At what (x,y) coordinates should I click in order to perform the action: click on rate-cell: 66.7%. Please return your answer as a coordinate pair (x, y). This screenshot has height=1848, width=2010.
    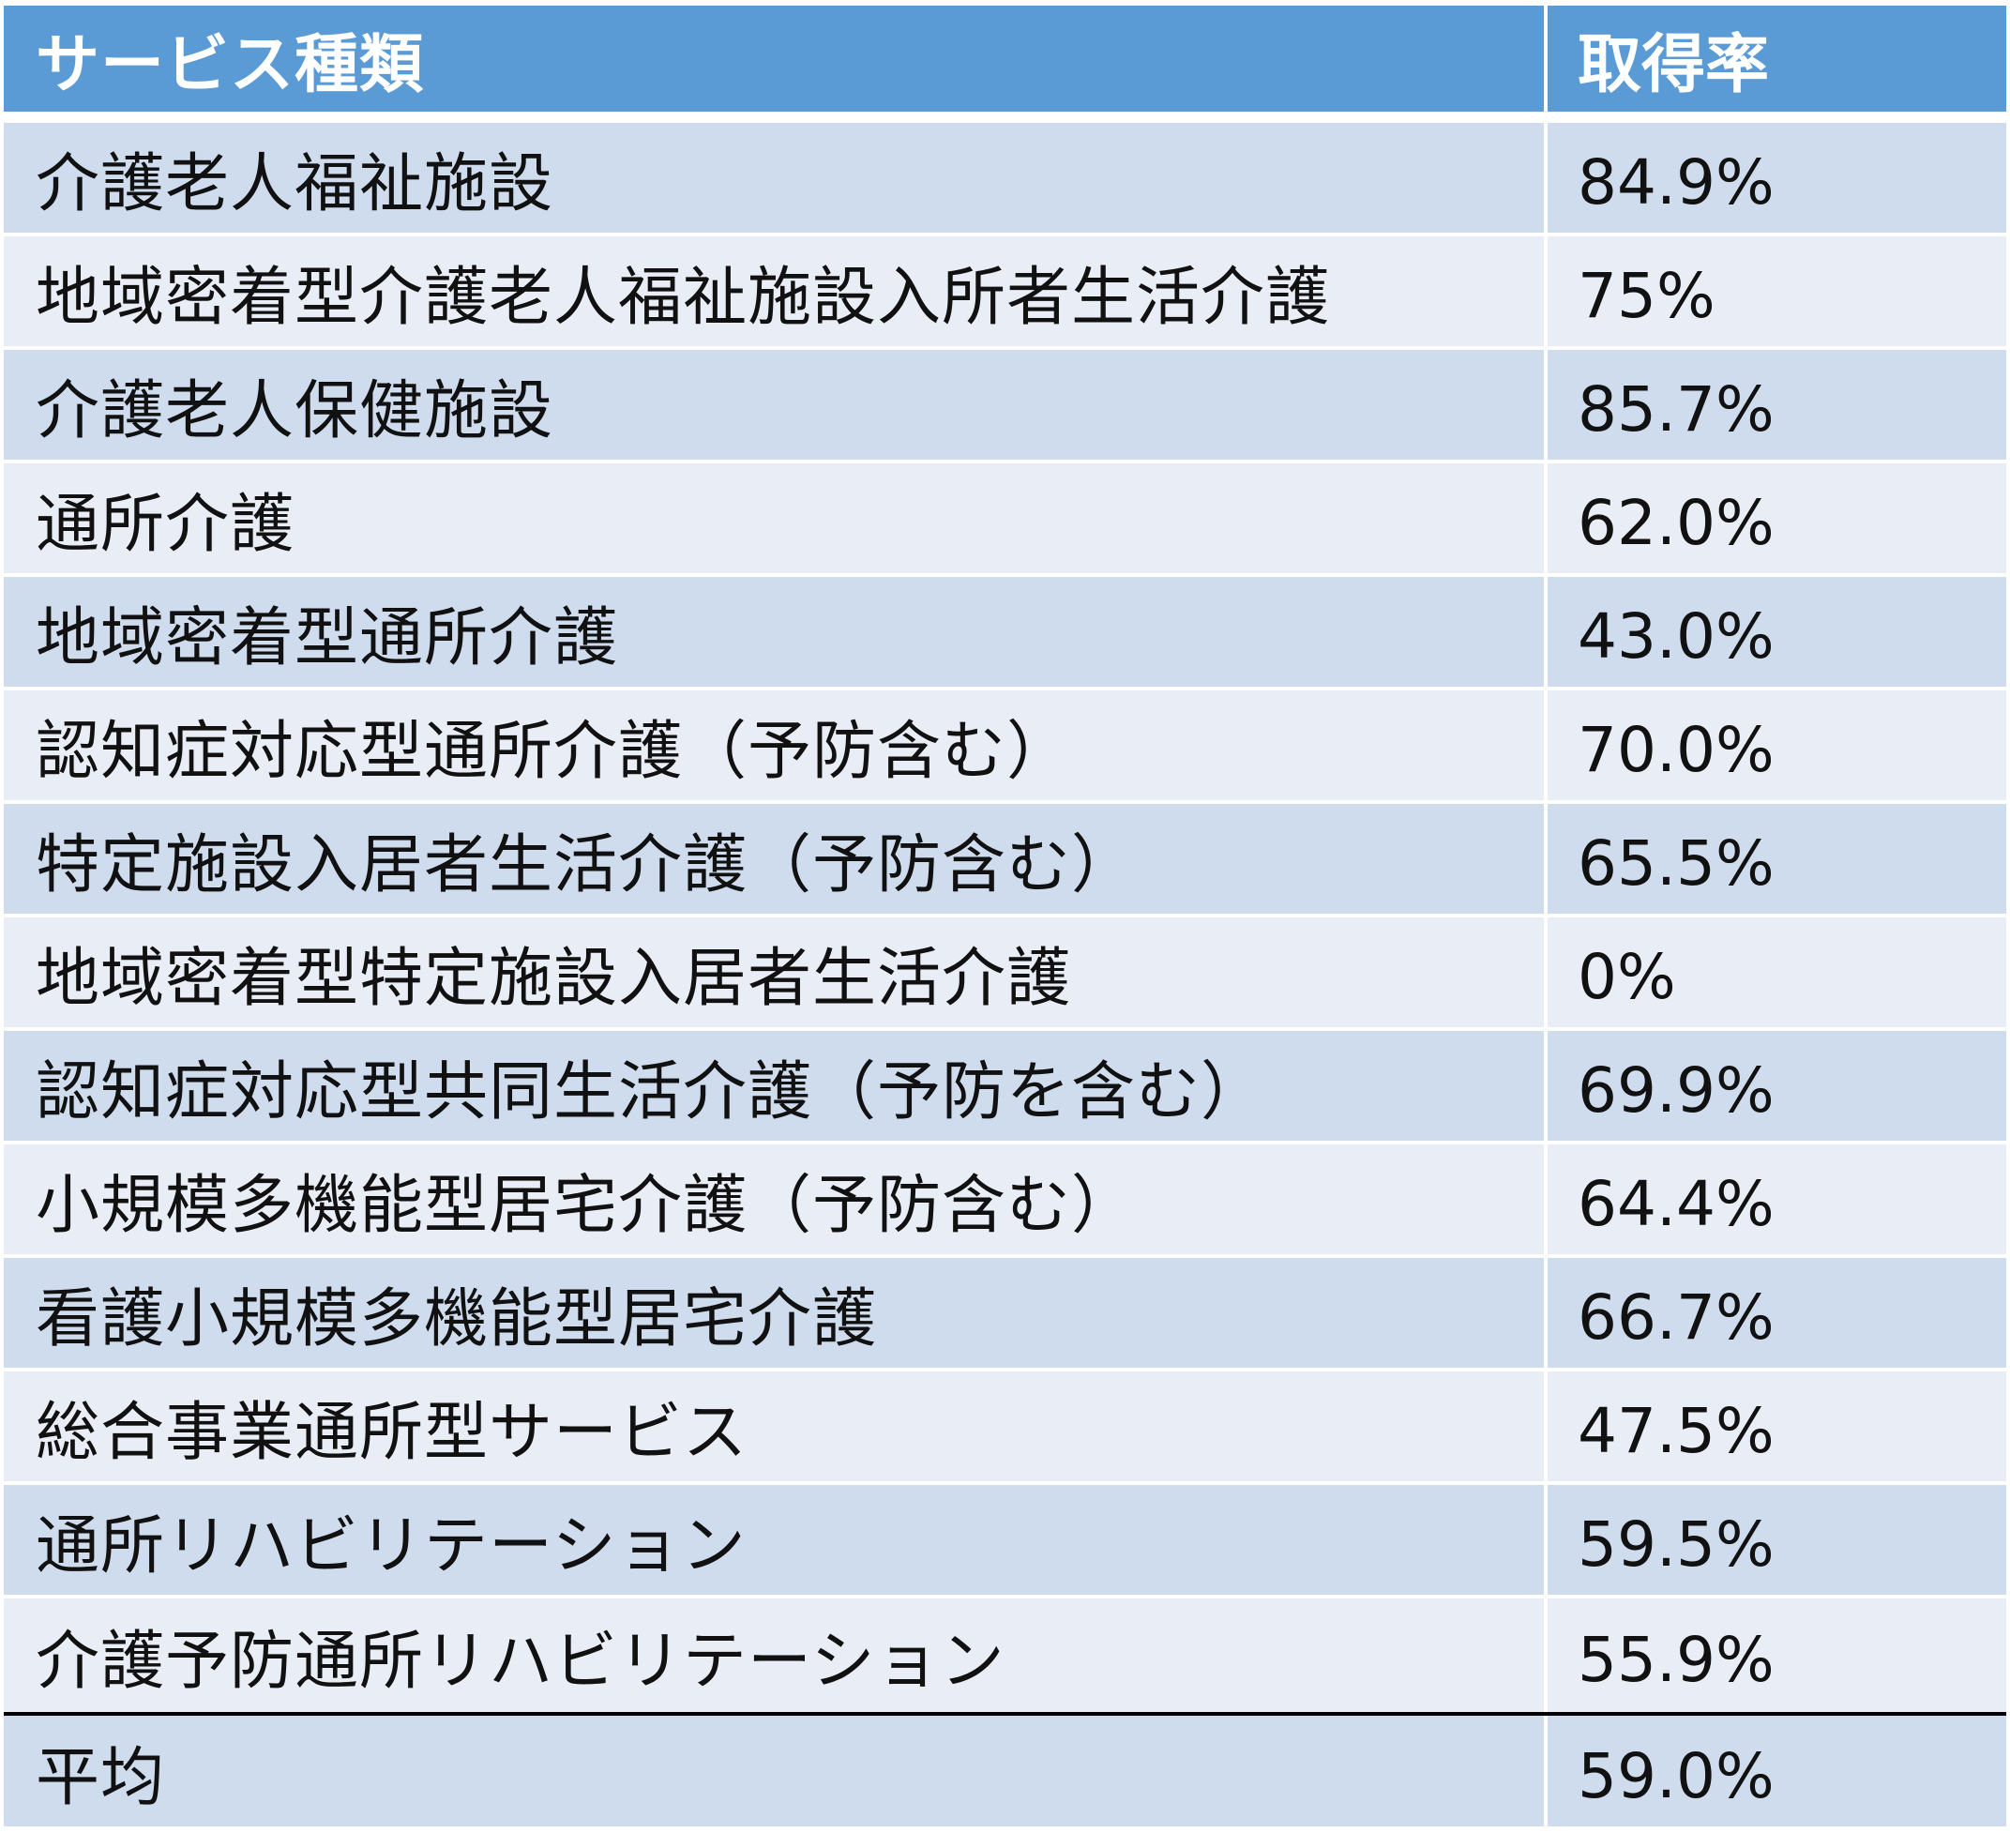
    Looking at the image, I should click on (1775, 1313).